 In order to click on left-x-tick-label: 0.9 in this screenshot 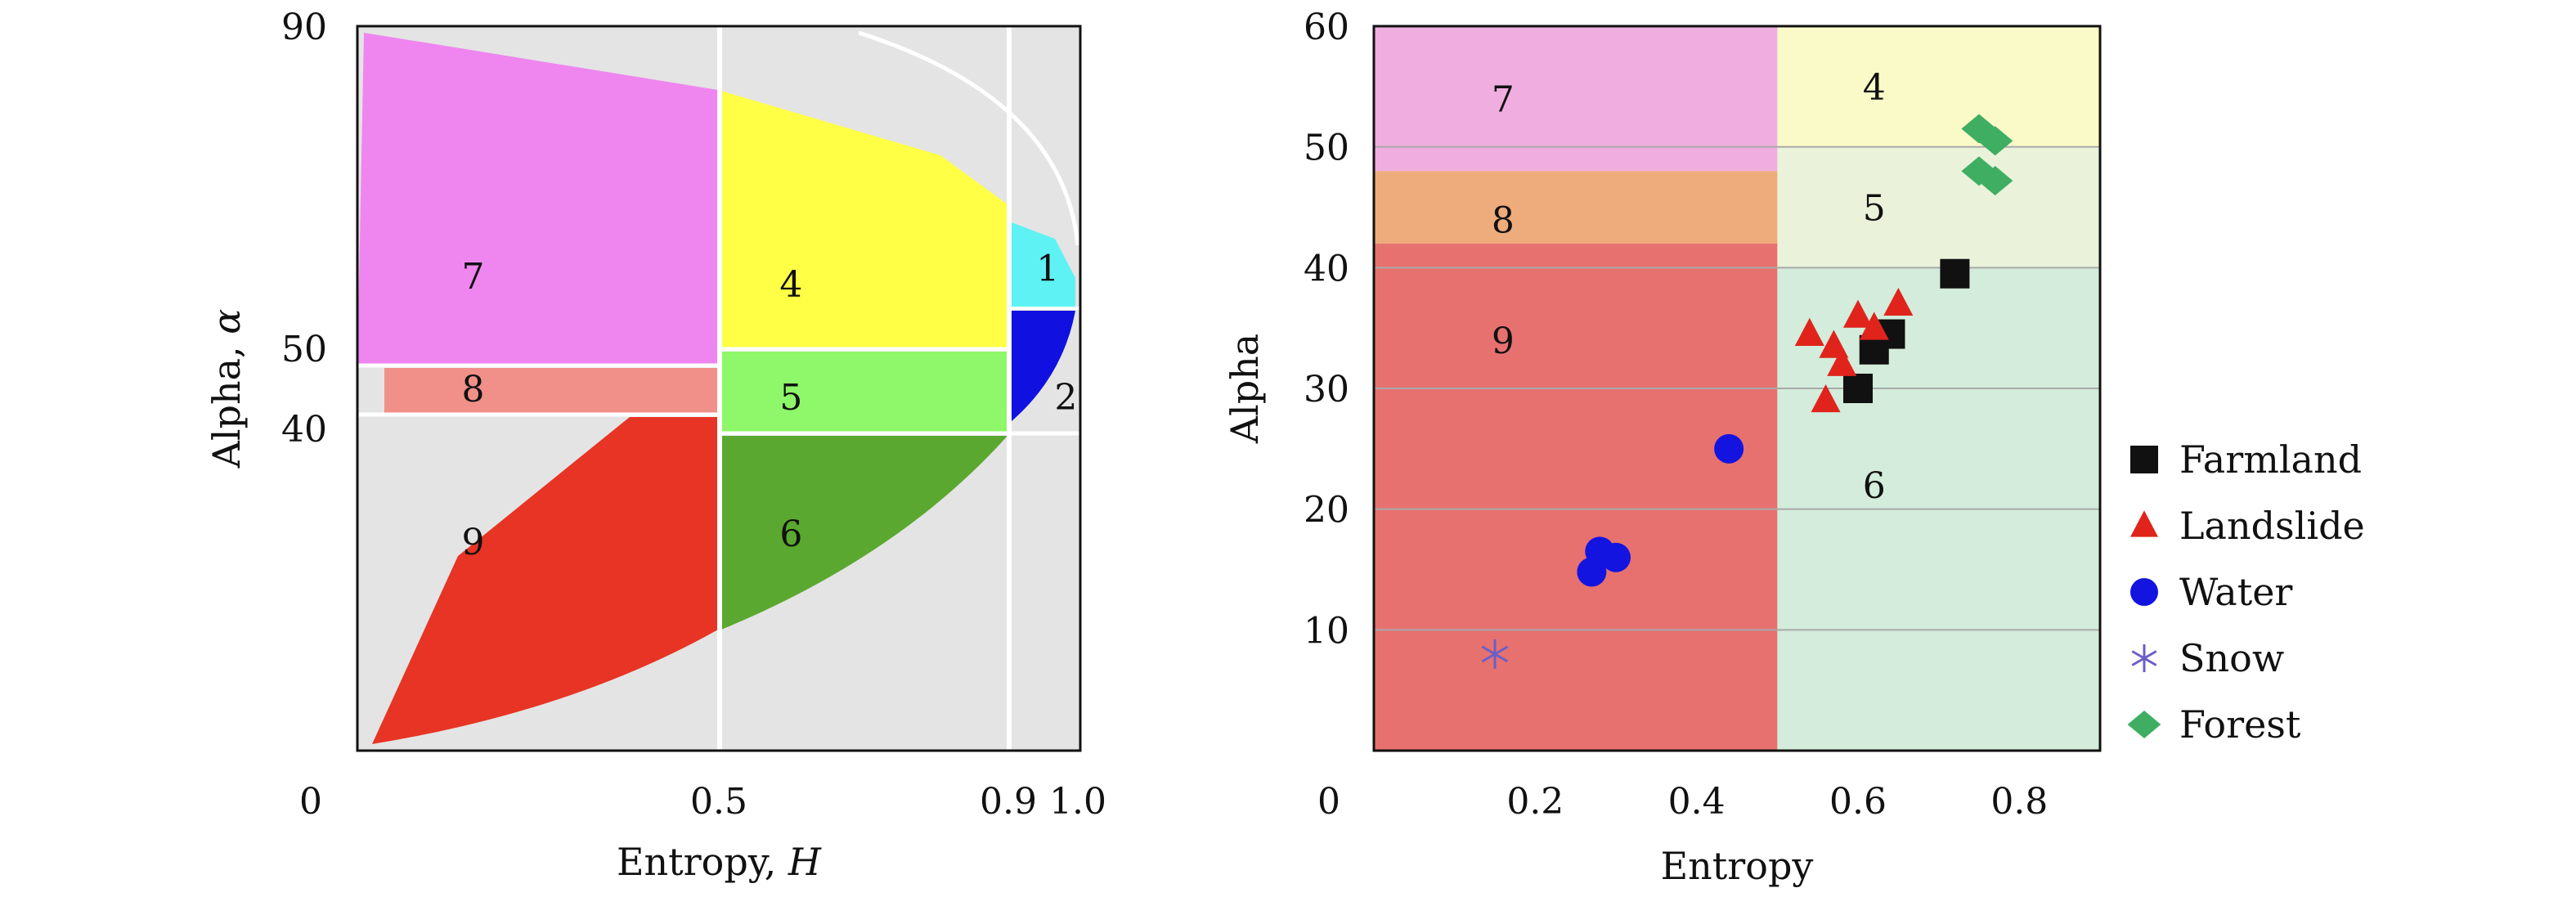, I will do `click(1009, 802)`.